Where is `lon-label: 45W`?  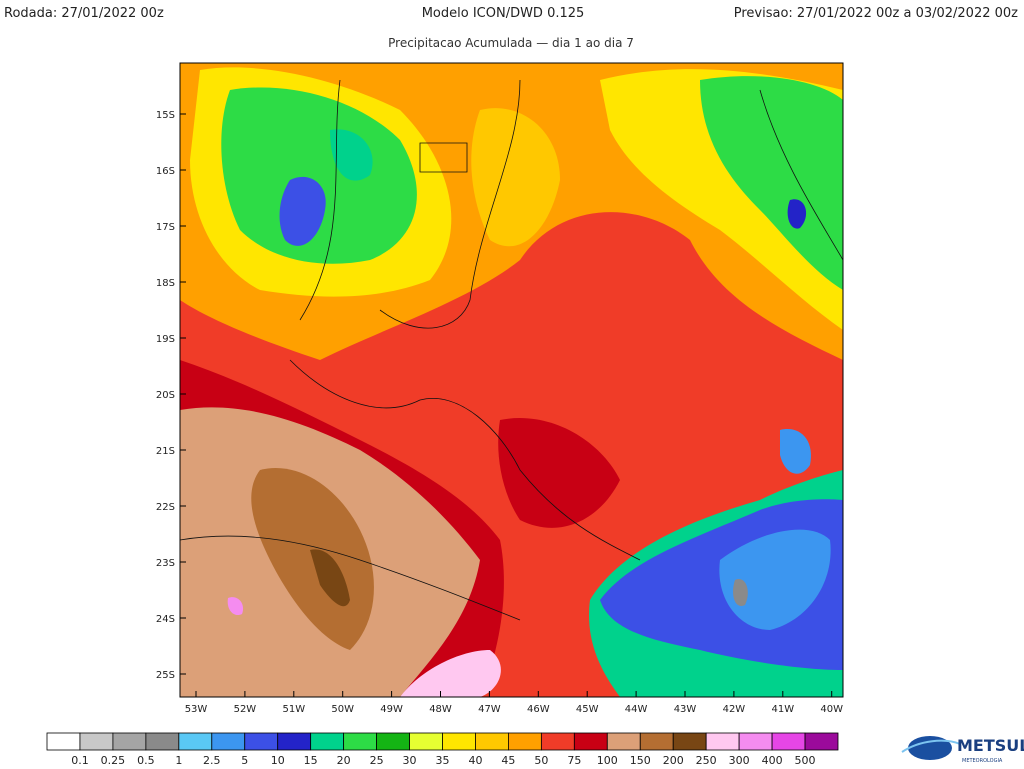
lon-label: 45W is located at coordinates (587, 709).